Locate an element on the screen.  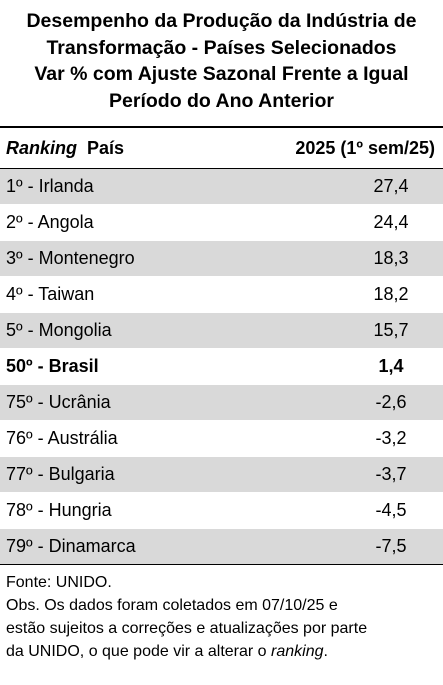
row-label: 78º - Hungria is located at coordinates (127, 510).